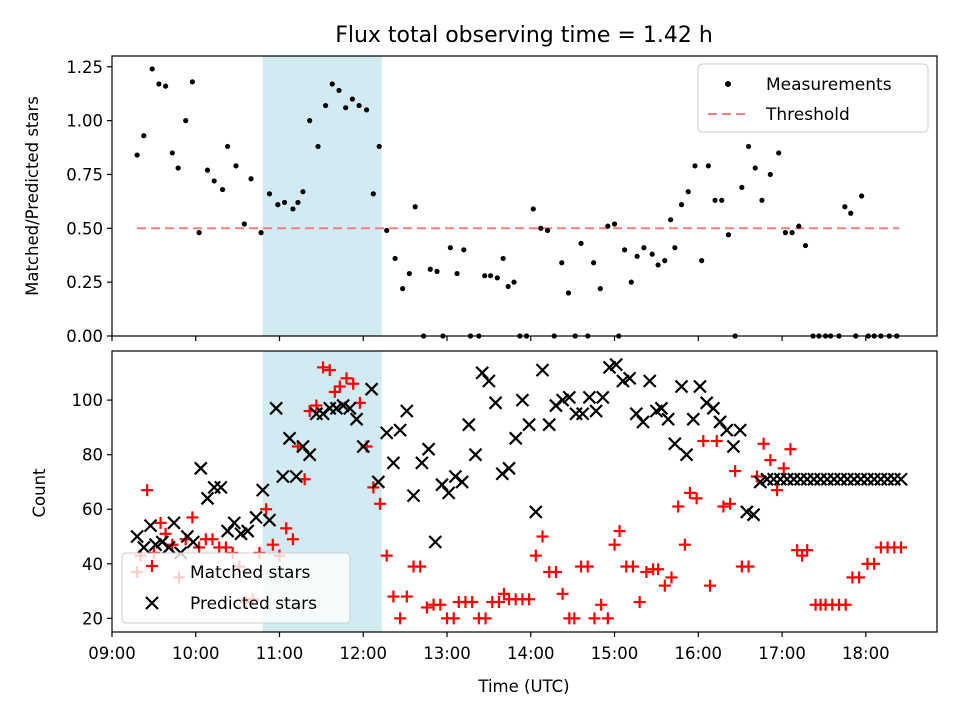 The image size is (960, 720). I want to click on bottom-y-tick-label: 20, so click(92, 618).